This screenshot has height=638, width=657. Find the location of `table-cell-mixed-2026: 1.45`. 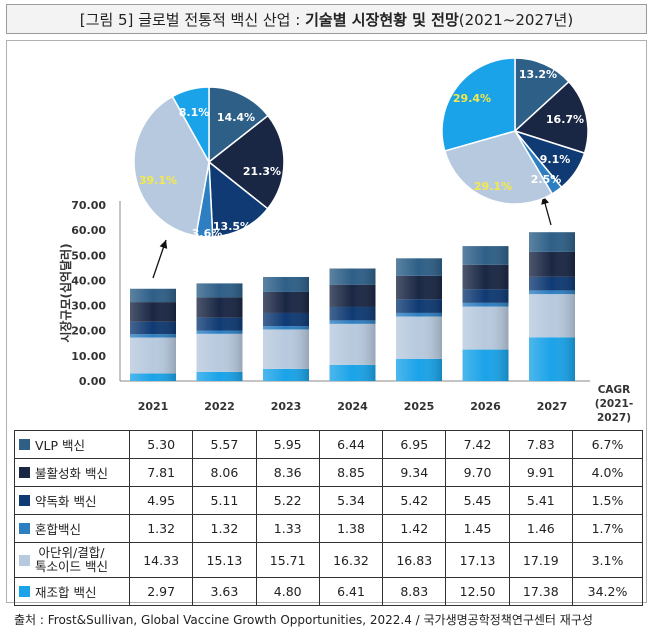

table-cell-mixed-2026: 1.45 is located at coordinates (477, 528).